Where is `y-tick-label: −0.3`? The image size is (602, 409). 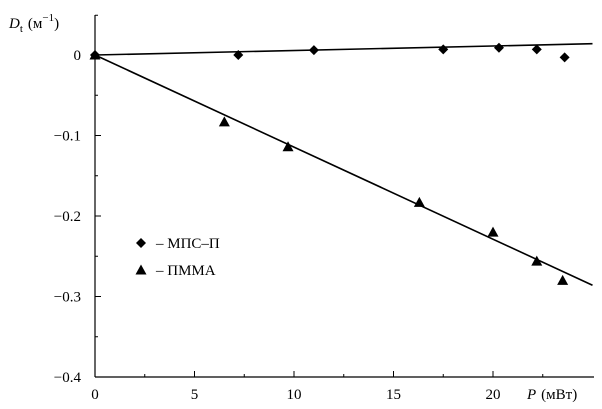
y-tick-label: −0.3 is located at coordinates (67, 298).